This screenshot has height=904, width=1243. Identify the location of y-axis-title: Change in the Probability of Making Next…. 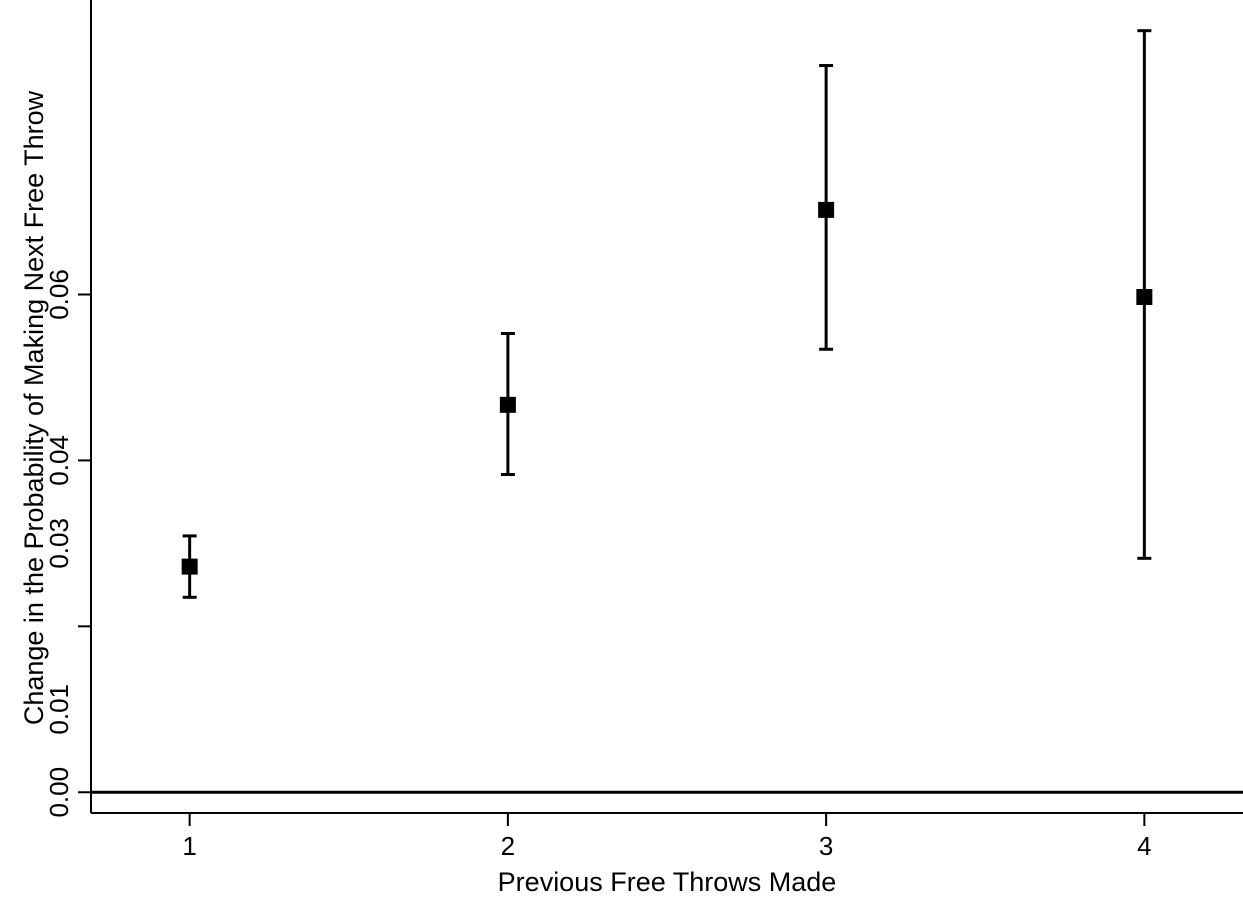
(34, 407).